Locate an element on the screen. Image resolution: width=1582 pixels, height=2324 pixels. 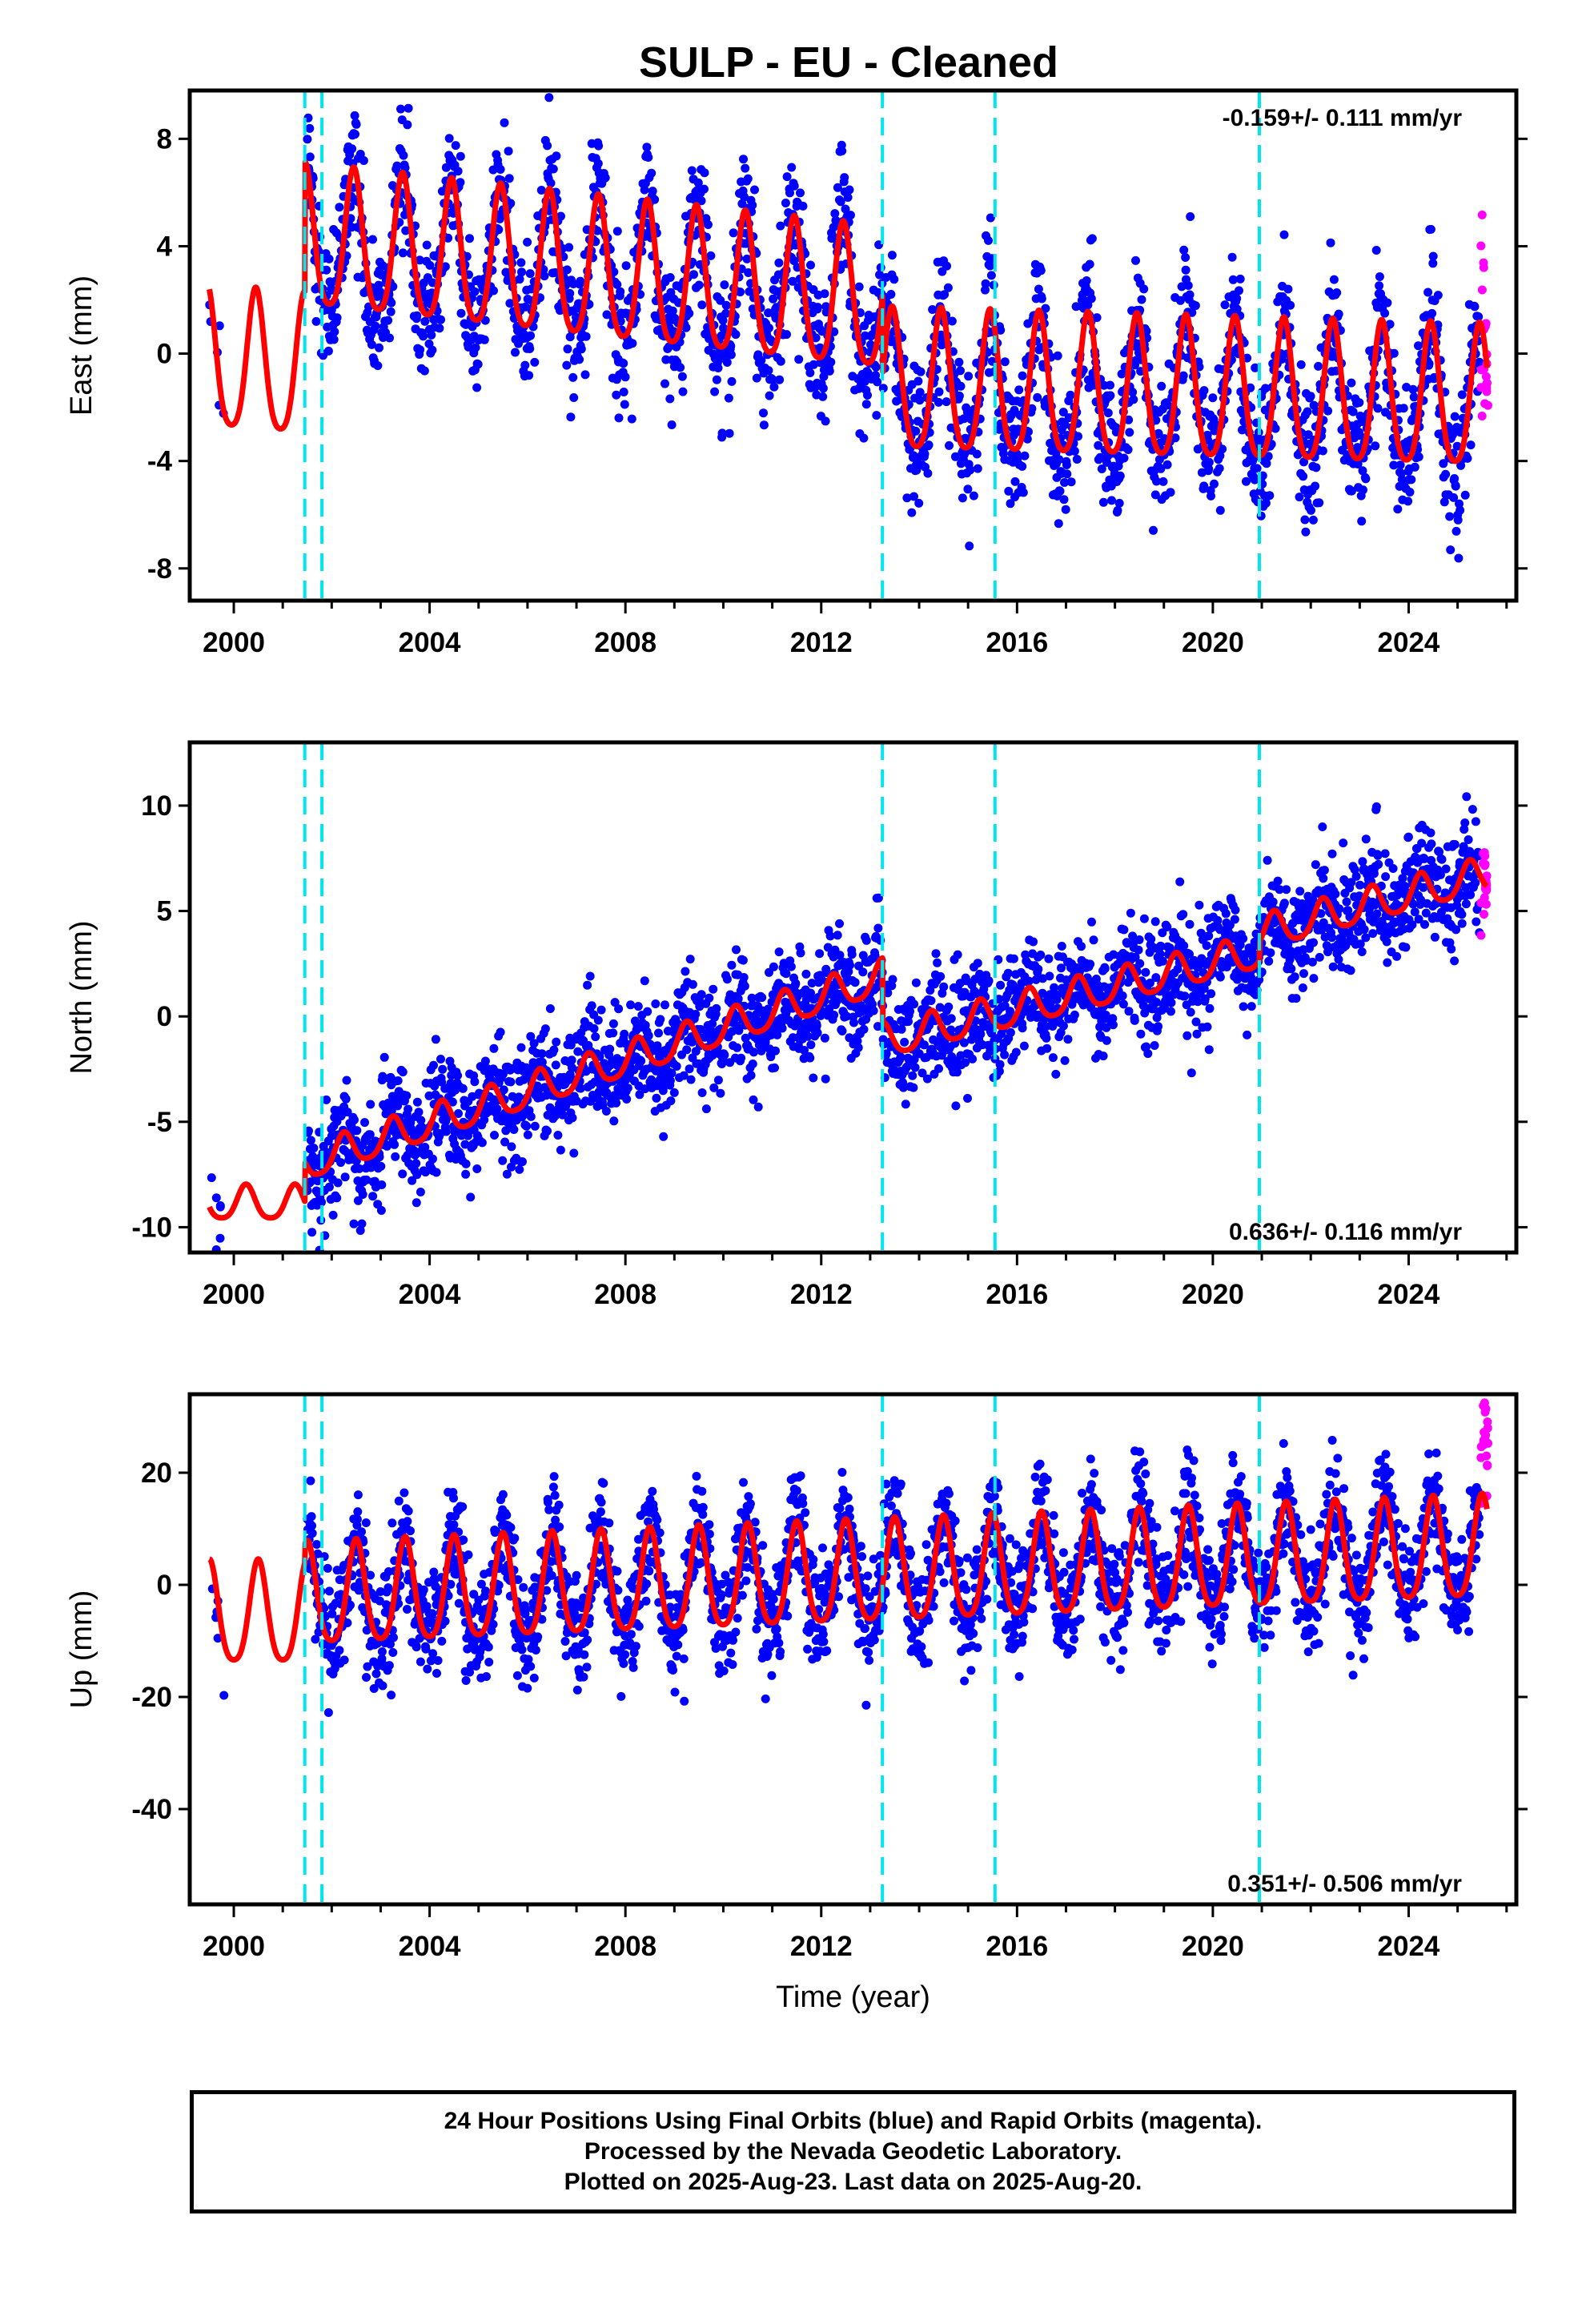
x-tick-label: 2016 is located at coordinates (1017, 642).